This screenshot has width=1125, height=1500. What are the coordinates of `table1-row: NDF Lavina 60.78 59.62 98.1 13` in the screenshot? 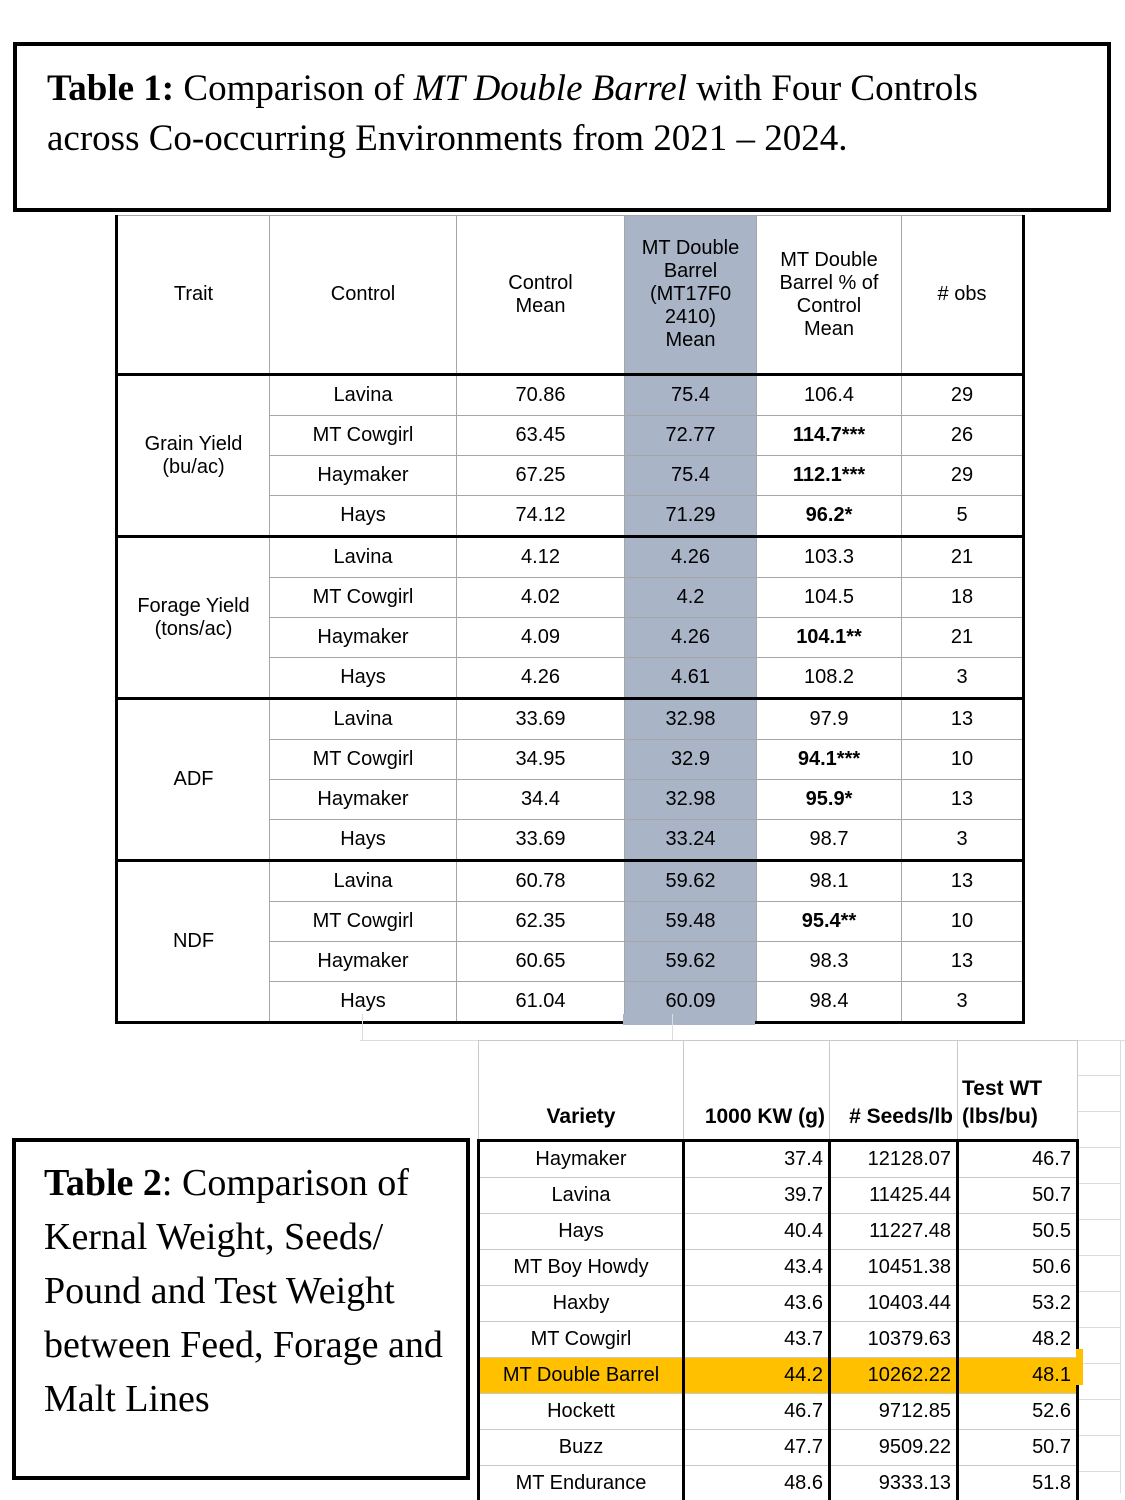 It's located at (570, 941).